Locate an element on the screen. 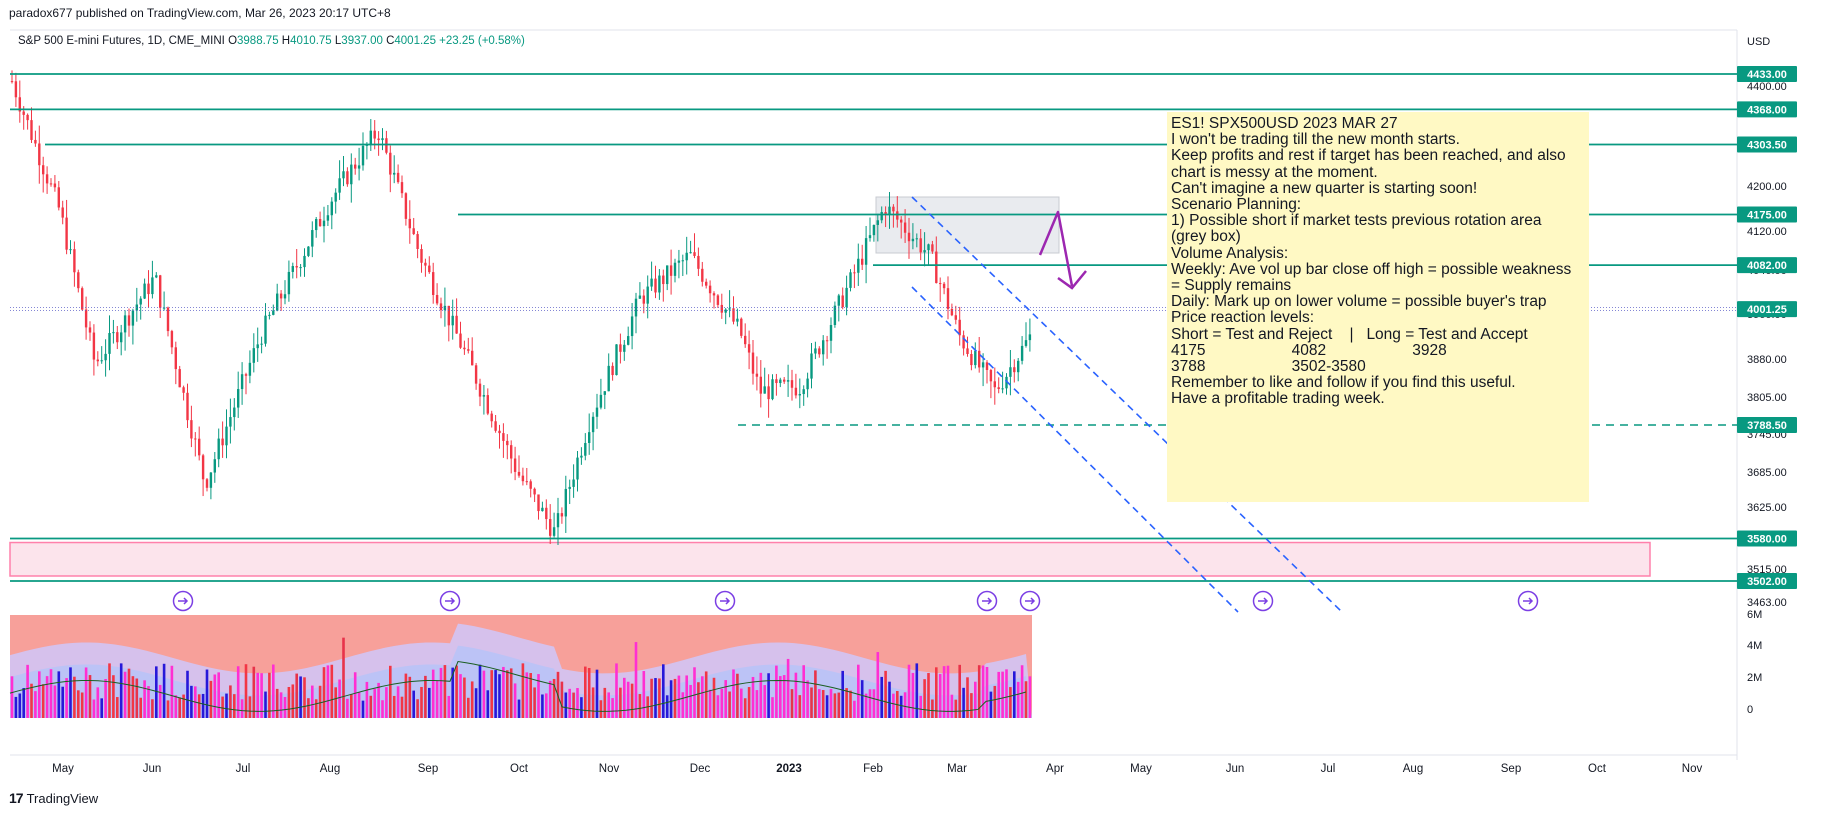  price-tick-label: 3463.00 is located at coordinates (1767, 603).